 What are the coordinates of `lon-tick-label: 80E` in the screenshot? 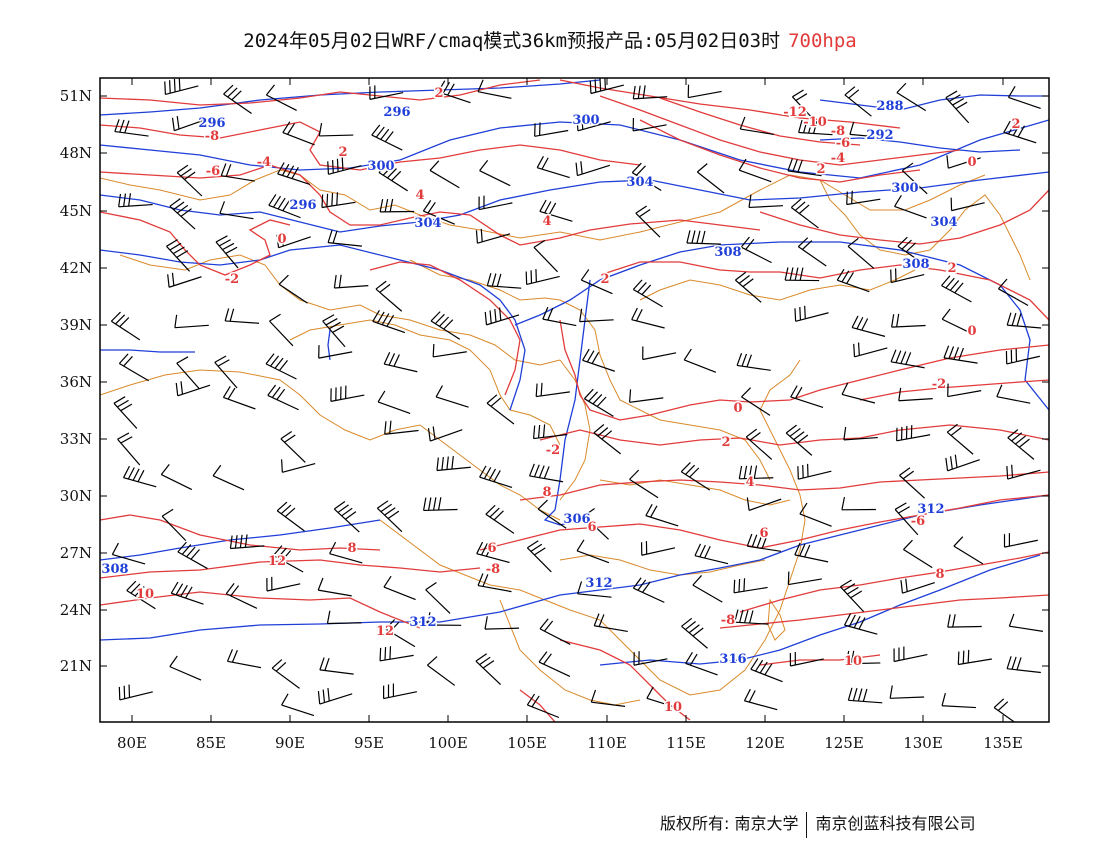 It's located at (132, 743).